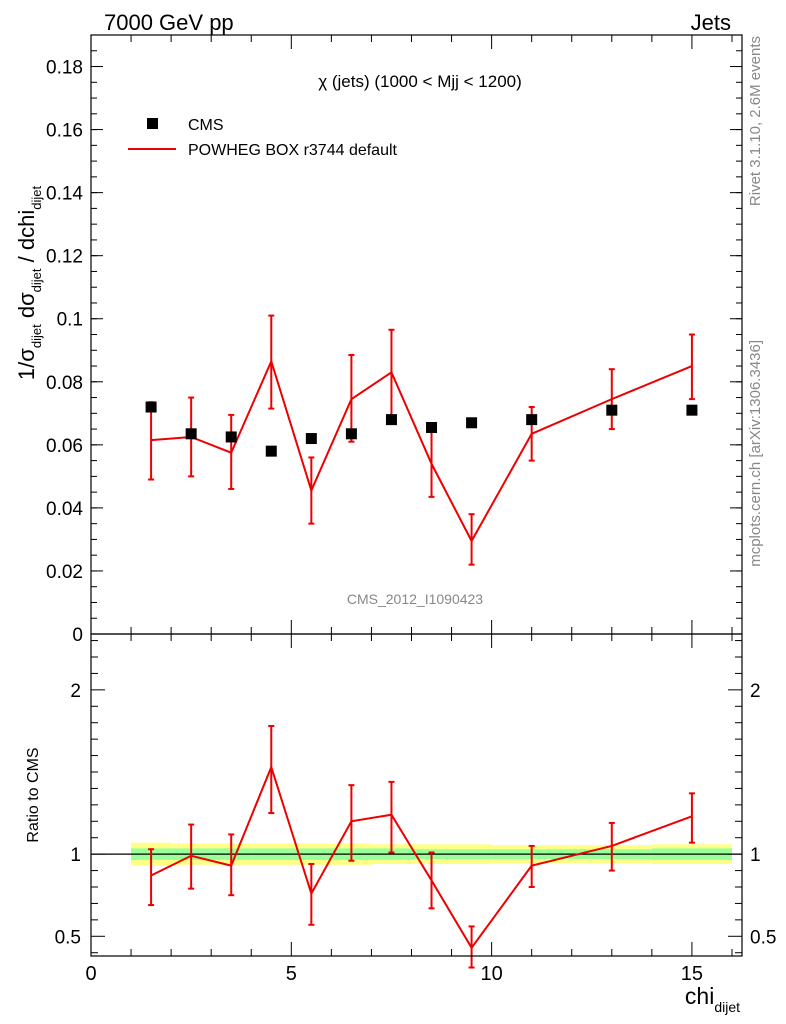  Describe the element at coordinates (152, 123) in the screenshot. I see `legend-marker-cms` at that location.